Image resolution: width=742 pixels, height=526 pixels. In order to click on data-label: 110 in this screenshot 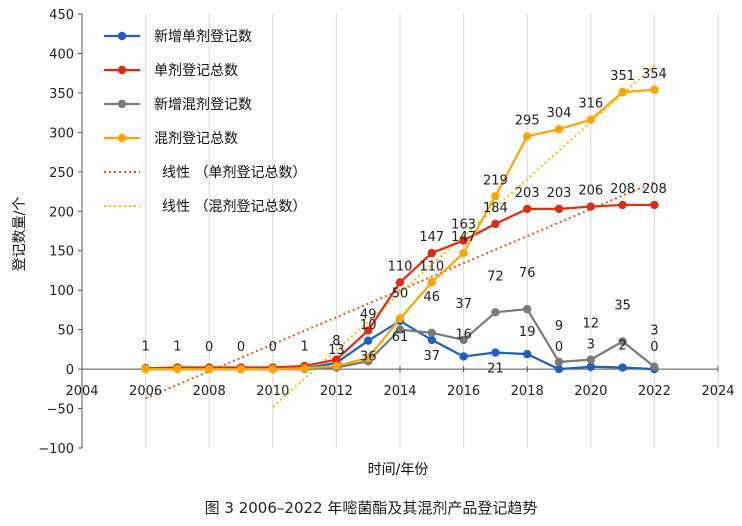, I will do `click(400, 266)`.